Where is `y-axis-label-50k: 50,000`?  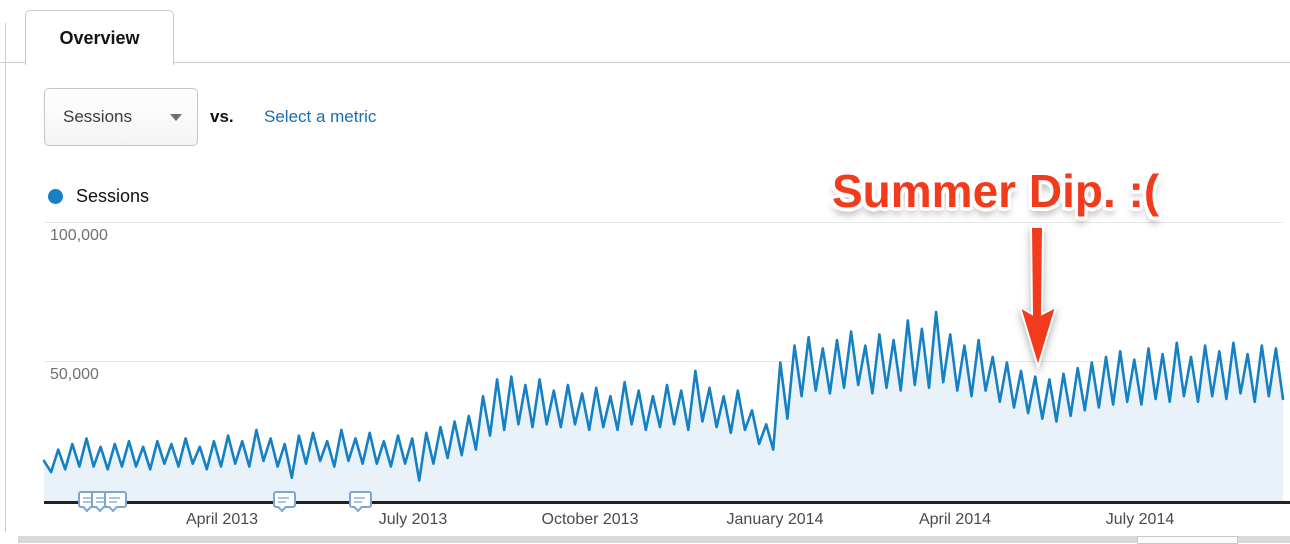
y-axis-label-50k: 50,000 is located at coordinates (74, 374).